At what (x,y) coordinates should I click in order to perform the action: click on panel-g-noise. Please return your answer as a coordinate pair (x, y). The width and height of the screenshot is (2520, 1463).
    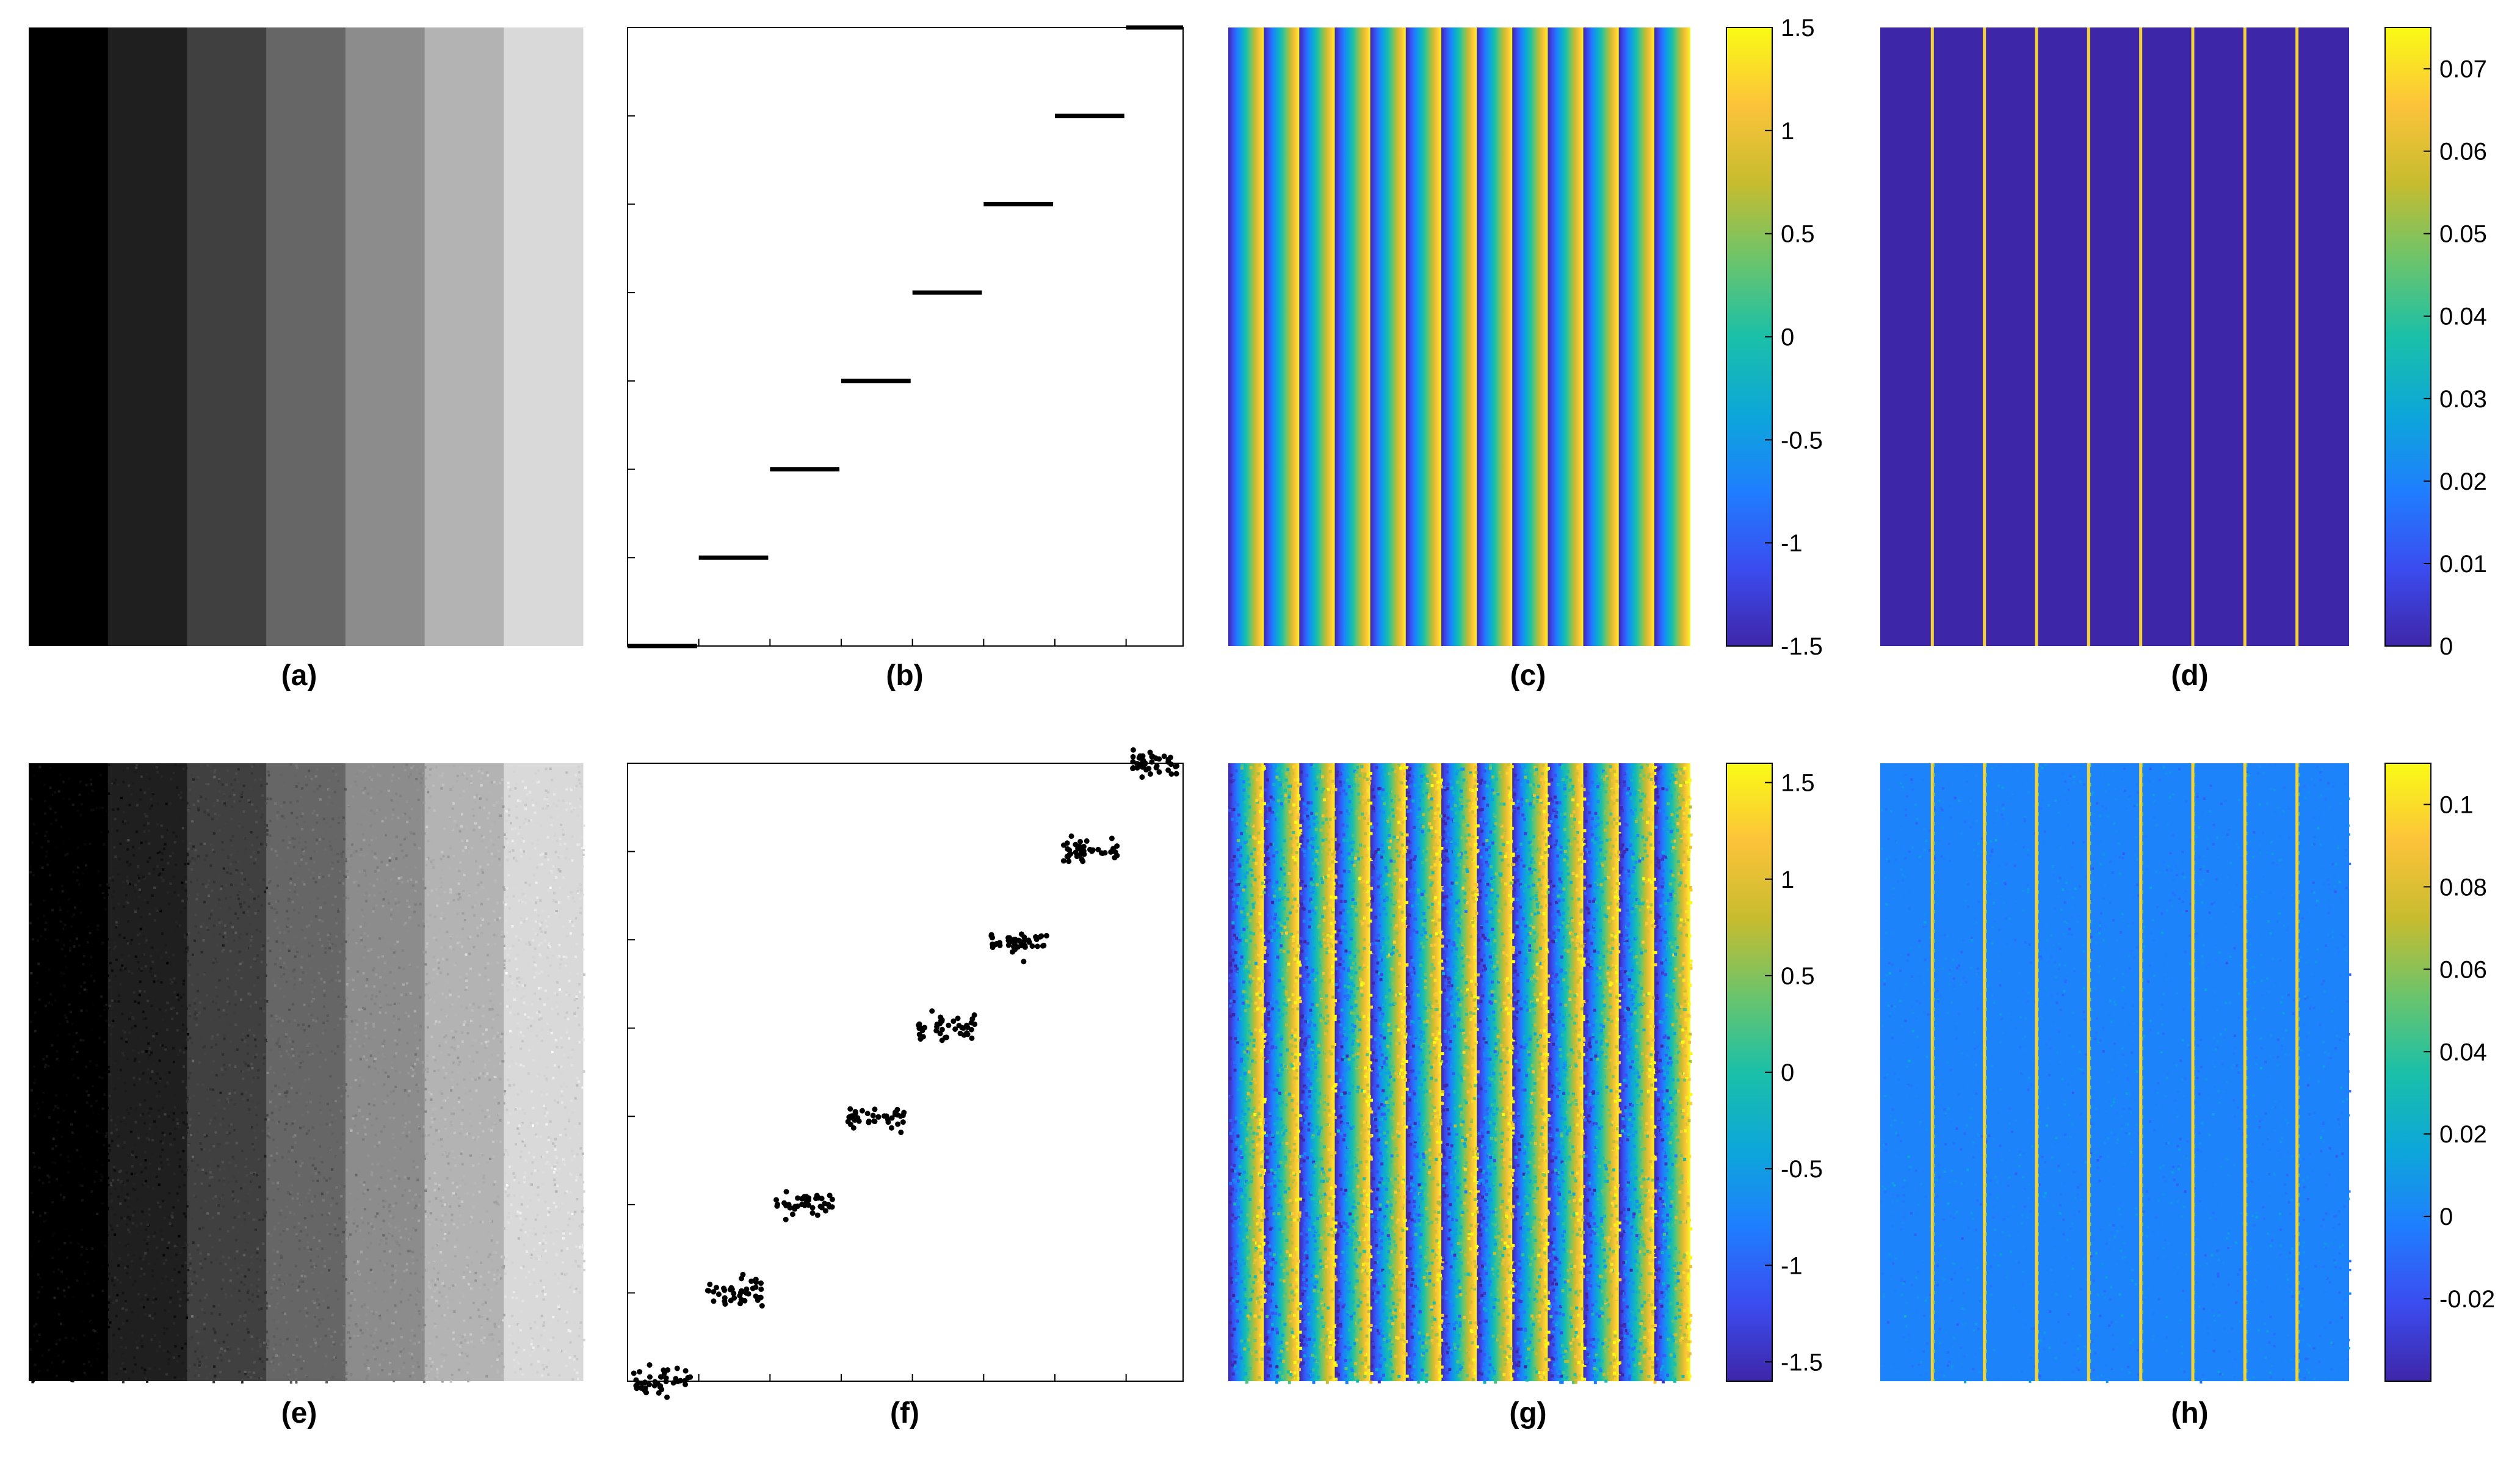
    Looking at the image, I should click on (1460, 1073).